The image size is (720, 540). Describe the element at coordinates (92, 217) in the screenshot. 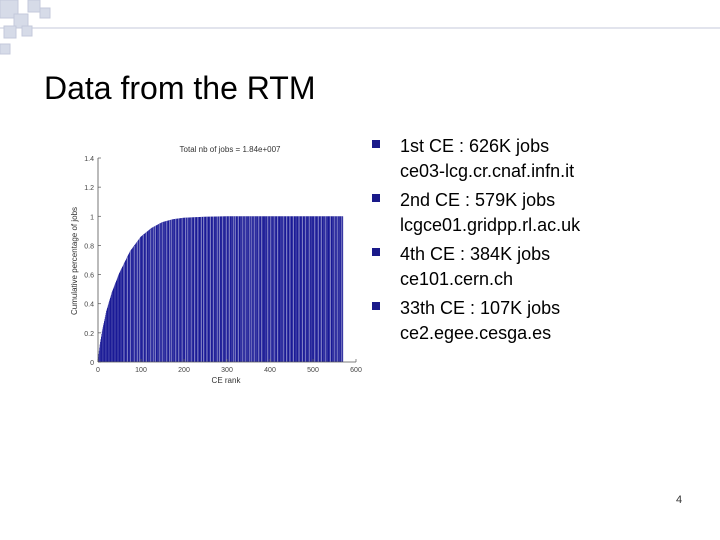

I see `y-tick-label: 1` at that location.